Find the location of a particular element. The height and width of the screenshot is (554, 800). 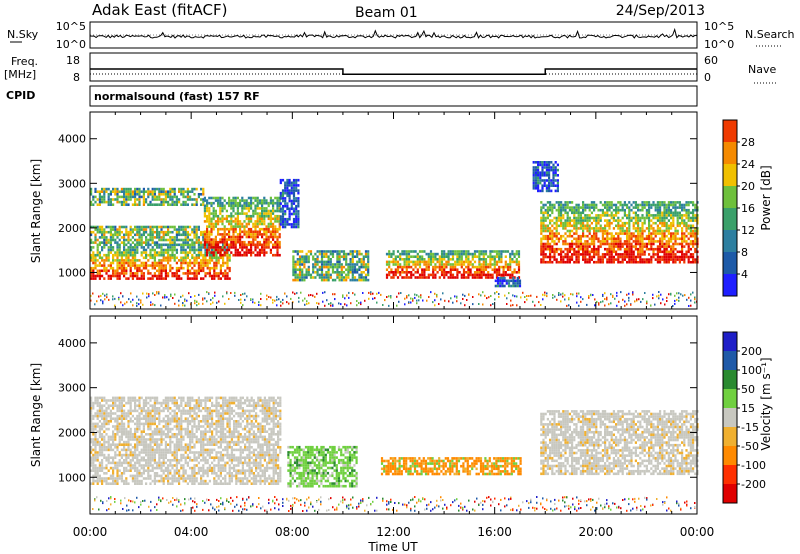

cpid-panel is located at coordinates (393, 96).